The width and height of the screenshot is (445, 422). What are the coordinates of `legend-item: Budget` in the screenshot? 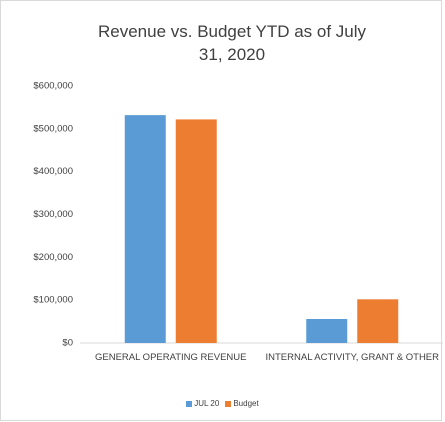 It's located at (242, 403).